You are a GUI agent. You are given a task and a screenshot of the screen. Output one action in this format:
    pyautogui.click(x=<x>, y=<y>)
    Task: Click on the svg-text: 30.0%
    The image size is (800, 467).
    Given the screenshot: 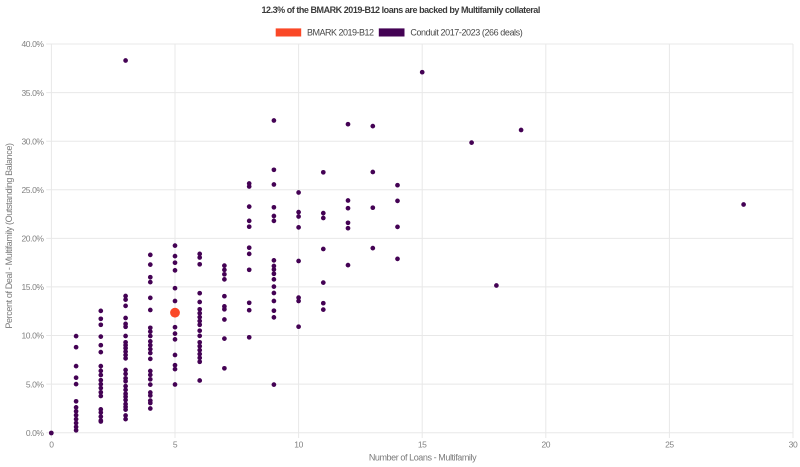 What is the action you would take?
    pyautogui.click(x=32, y=141)
    